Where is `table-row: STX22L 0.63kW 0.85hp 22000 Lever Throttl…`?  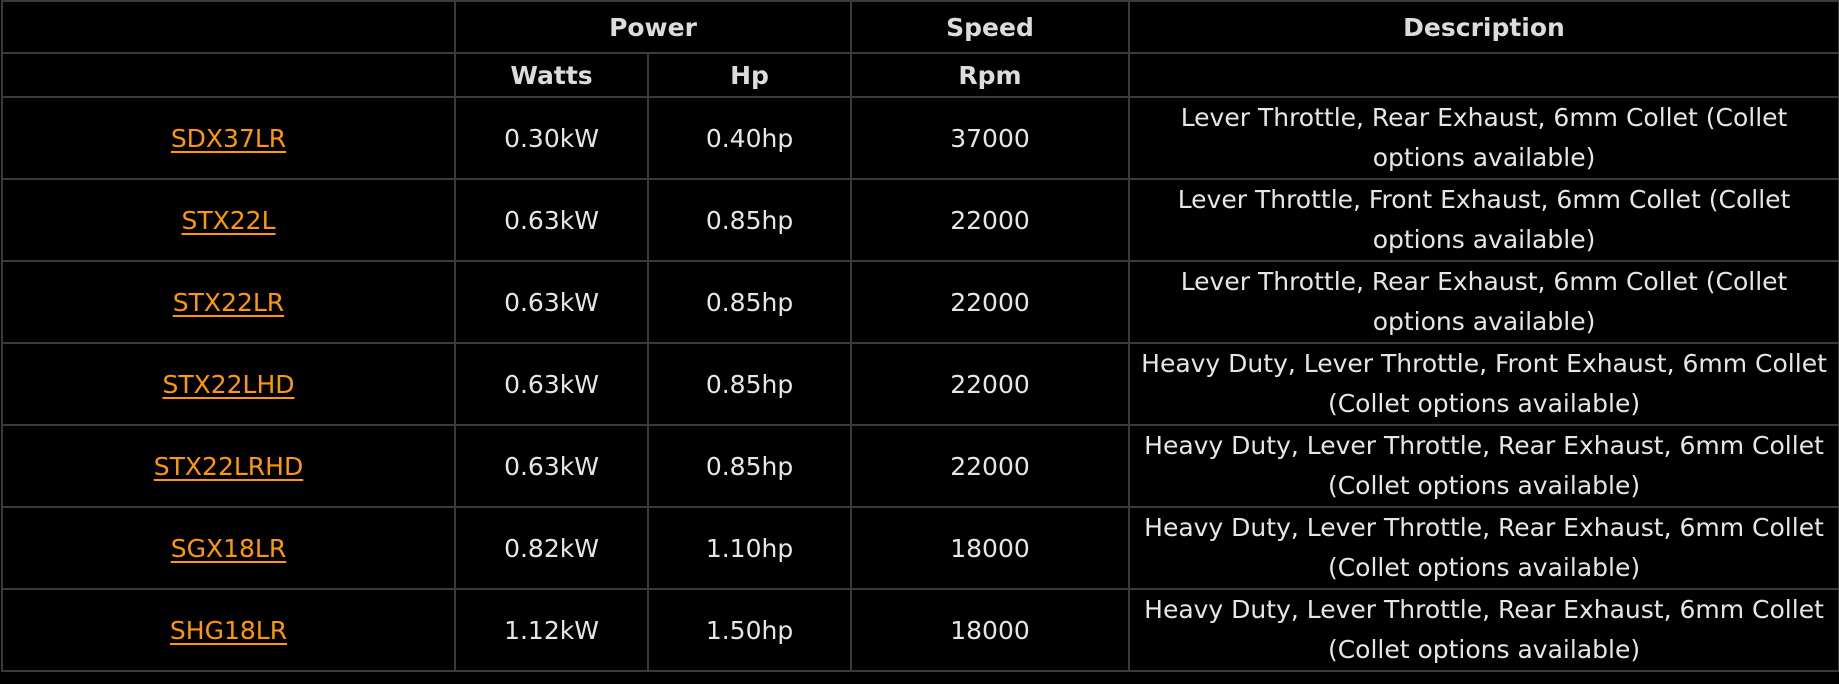
table-row: STX22L 0.63kW 0.85hp 22000 Lever Throttl… is located at coordinates (920, 220).